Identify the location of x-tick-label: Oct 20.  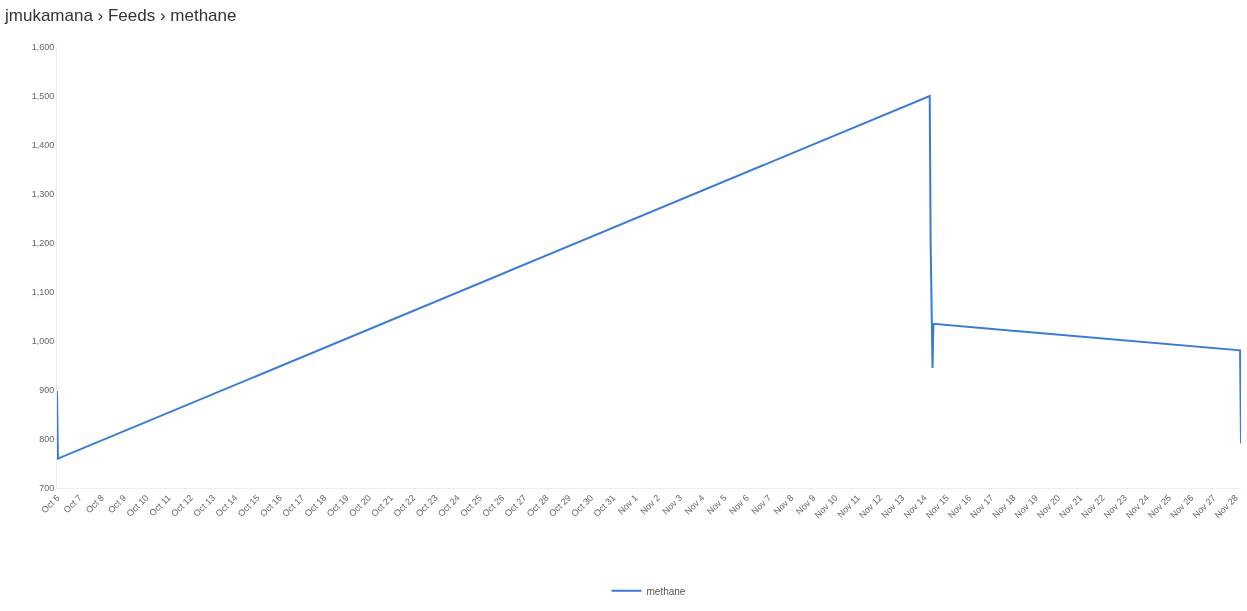
(360, 505).